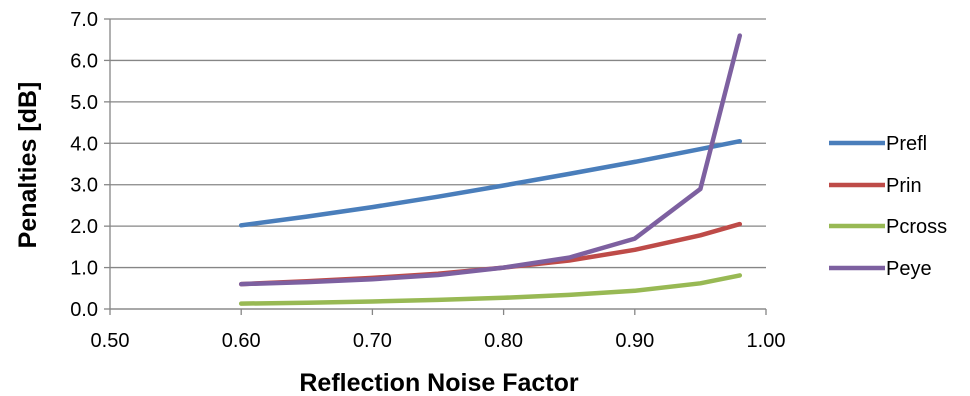 The height and width of the screenshot is (396, 970). Describe the element at coordinates (28, 165) in the screenshot. I see `y-axis-title: Penalties [dB]` at that location.